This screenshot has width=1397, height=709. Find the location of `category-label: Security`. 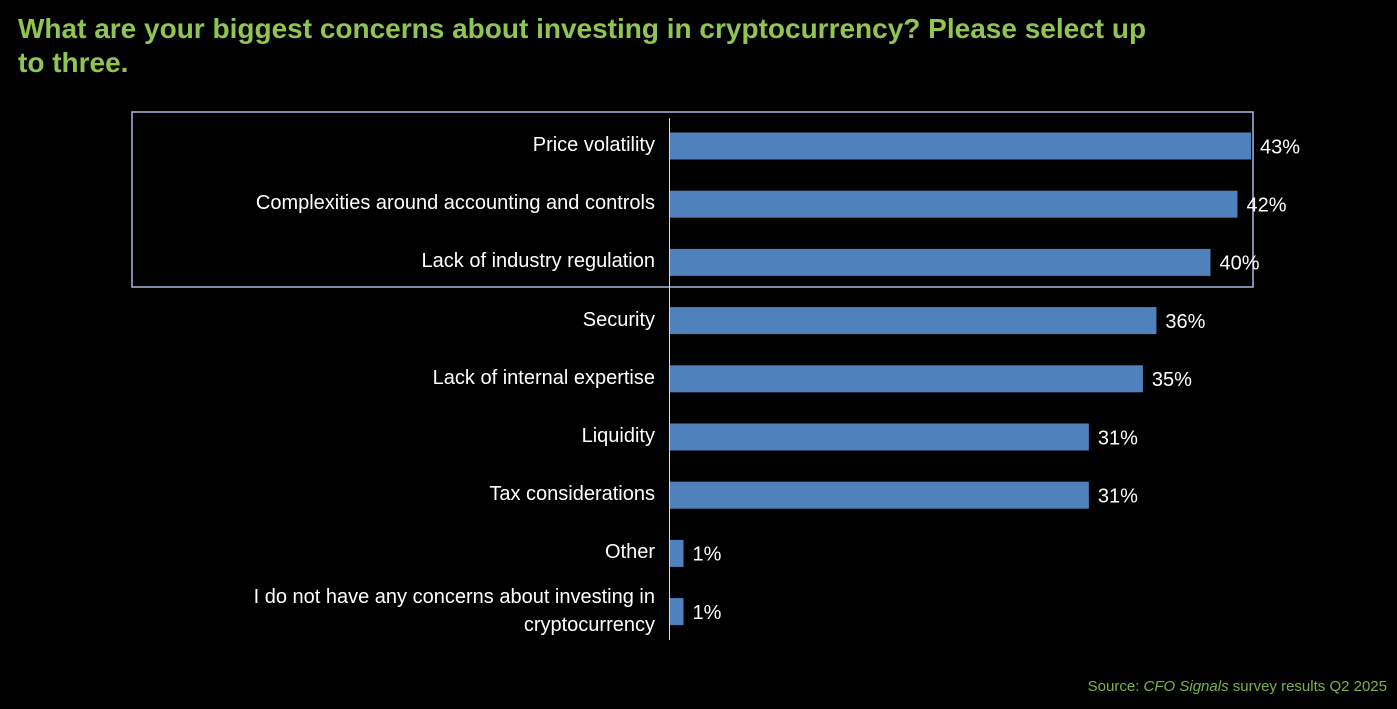

category-label: Security is located at coordinates (618, 319).